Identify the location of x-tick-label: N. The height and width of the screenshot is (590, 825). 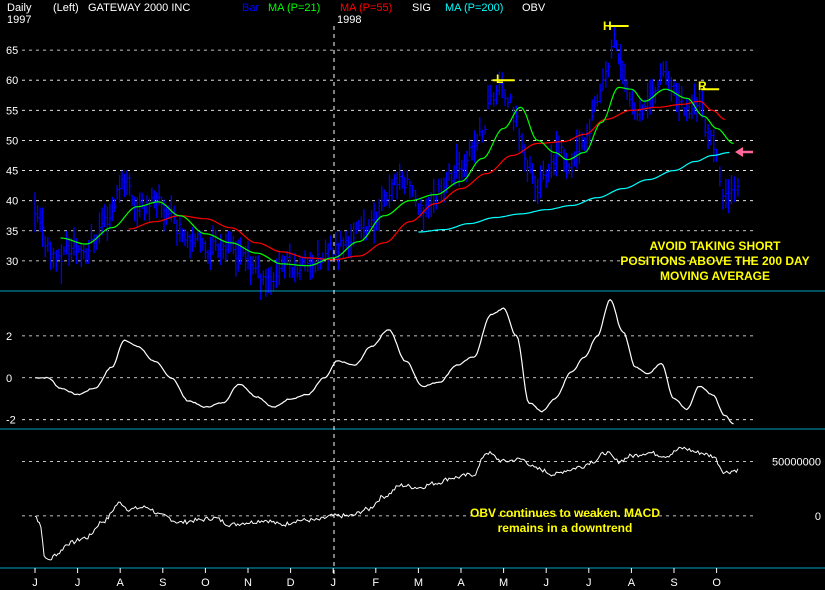
(248, 583).